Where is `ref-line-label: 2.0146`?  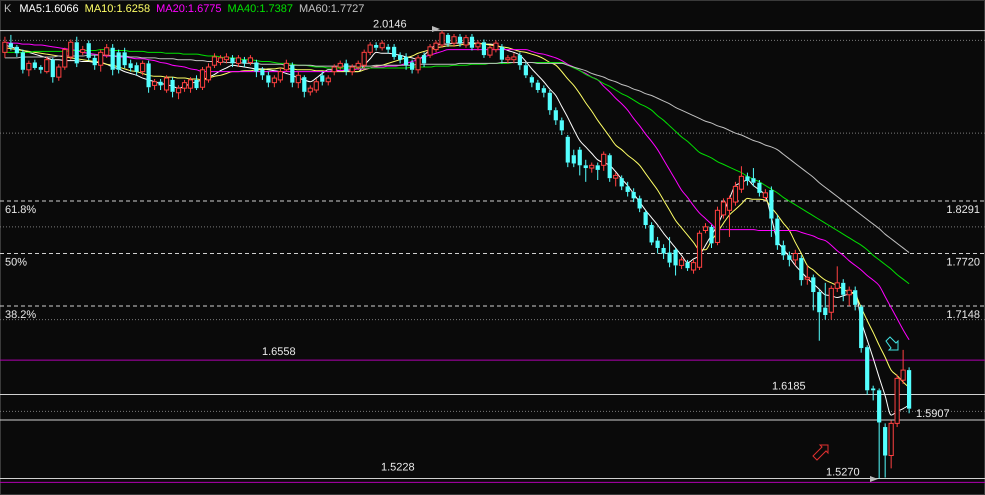
ref-line-label: 2.0146 is located at coordinates (390, 24).